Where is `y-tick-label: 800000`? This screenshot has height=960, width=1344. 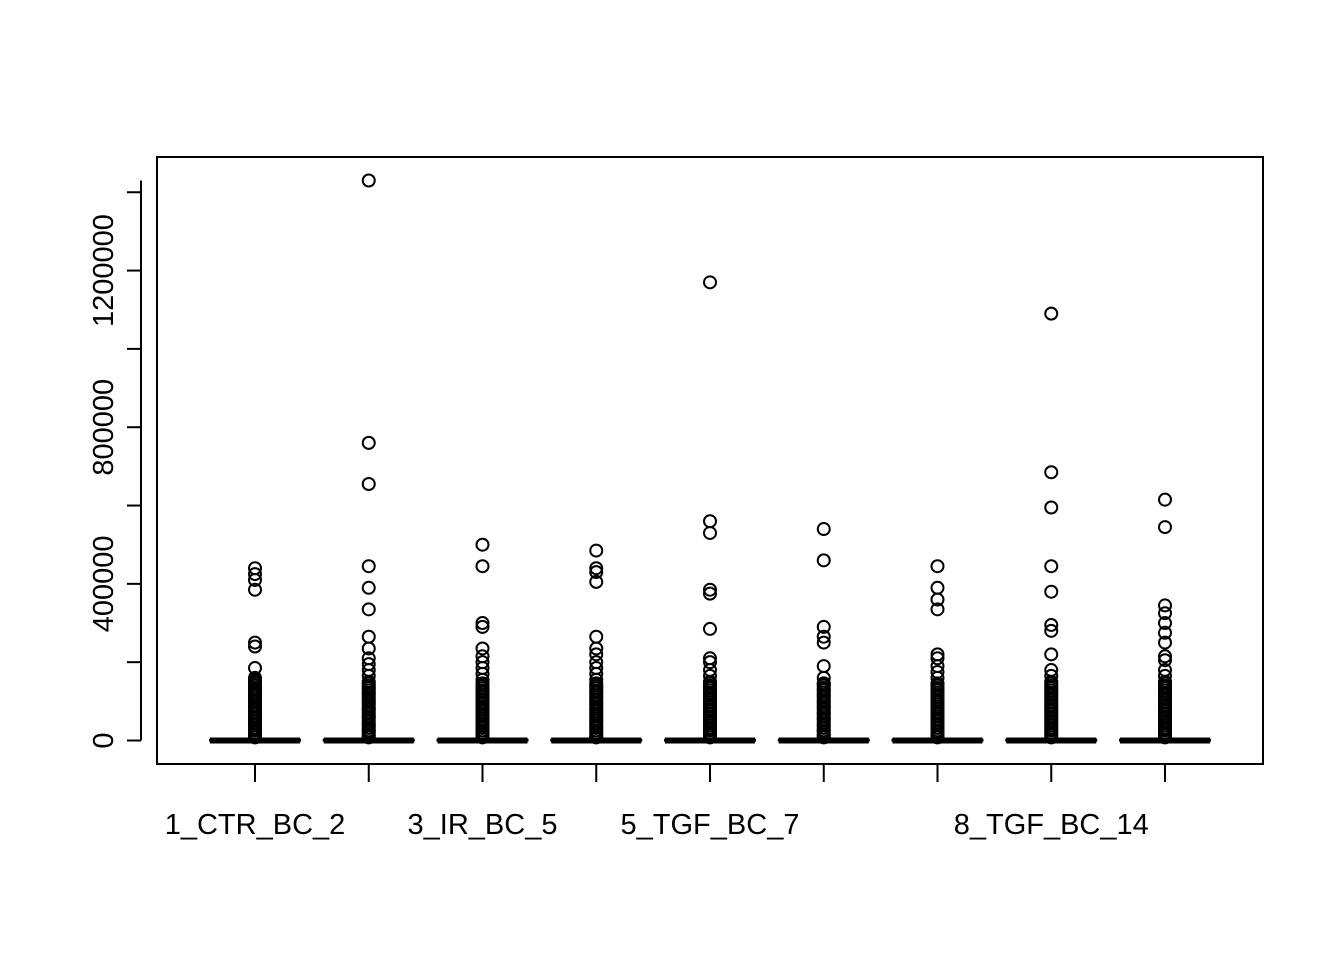 y-tick-label: 800000 is located at coordinates (104, 427).